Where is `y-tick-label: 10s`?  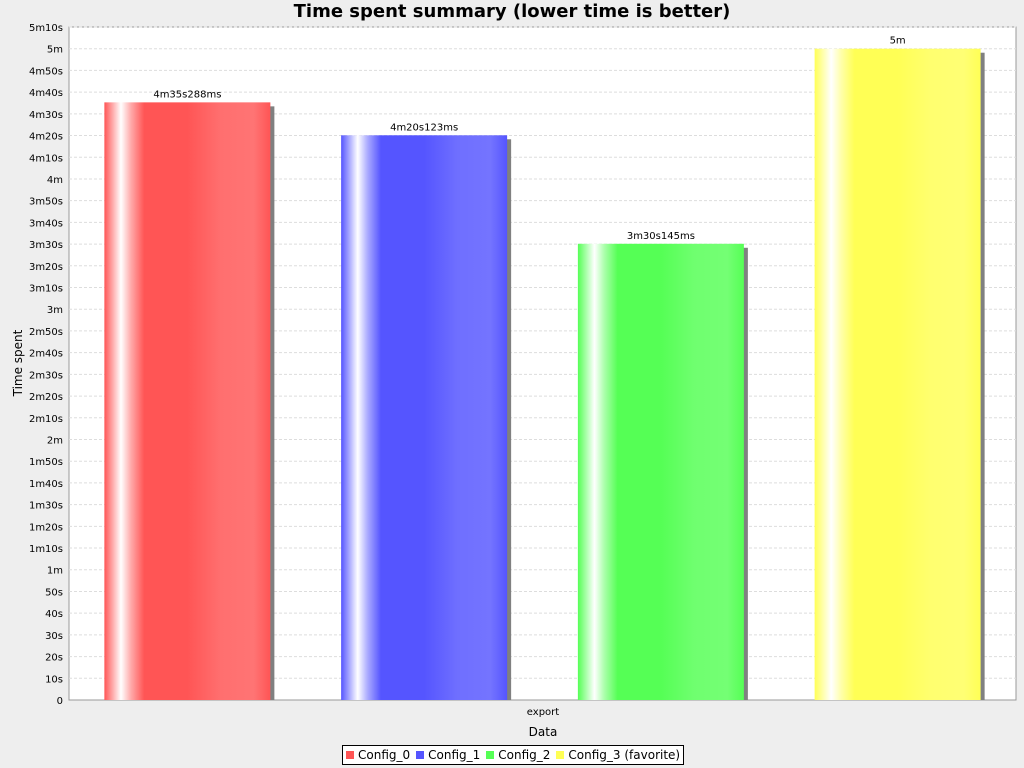 y-tick-label: 10s is located at coordinates (54, 679).